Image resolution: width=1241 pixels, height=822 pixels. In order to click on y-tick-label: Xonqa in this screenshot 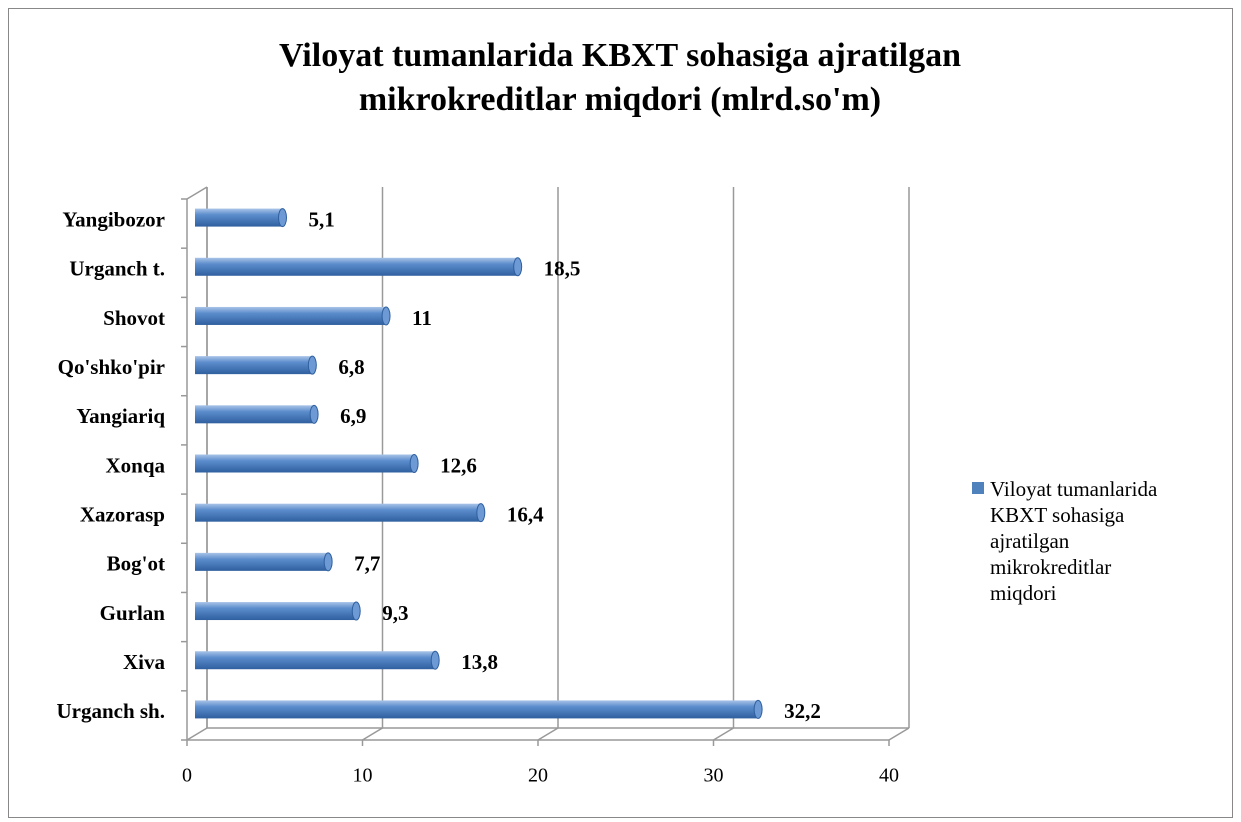, I will do `click(135, 465)`.